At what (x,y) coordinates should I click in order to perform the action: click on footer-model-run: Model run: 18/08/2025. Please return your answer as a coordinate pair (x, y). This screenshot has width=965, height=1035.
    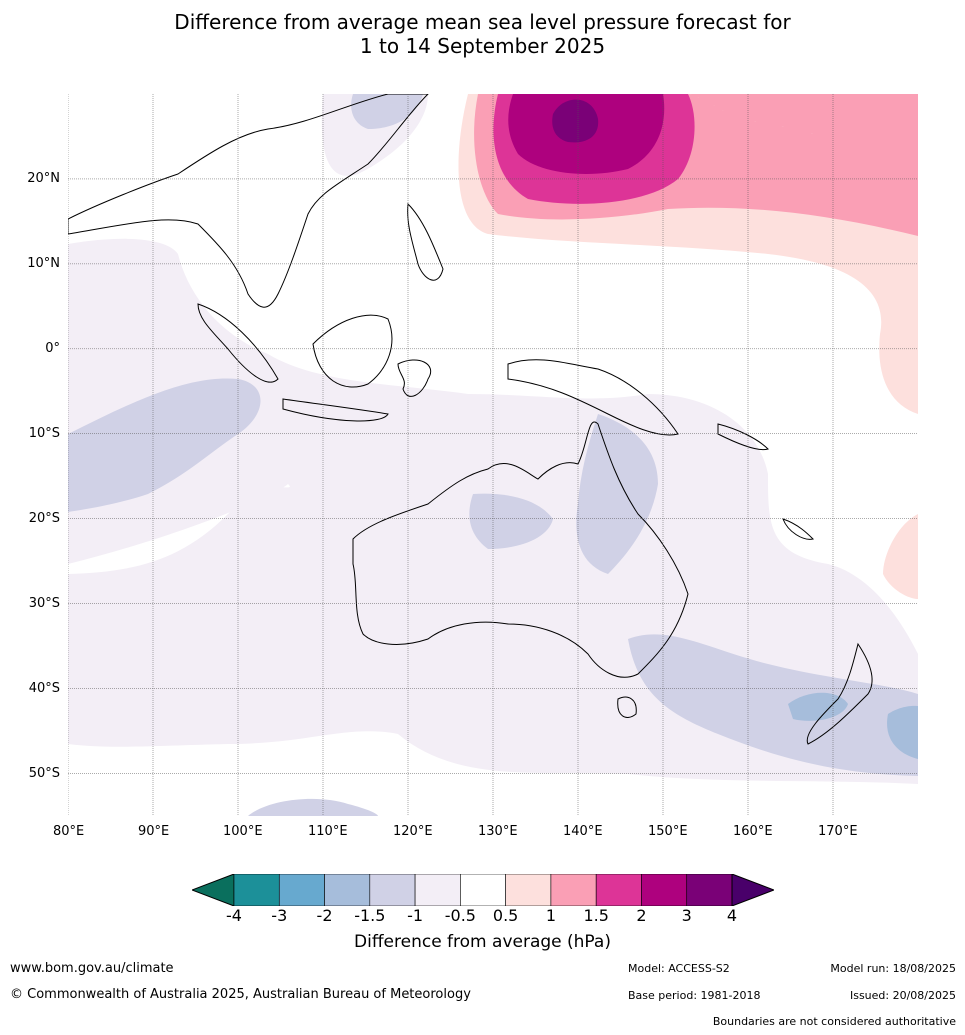
    Looking at the image, I should click on (893, 968).